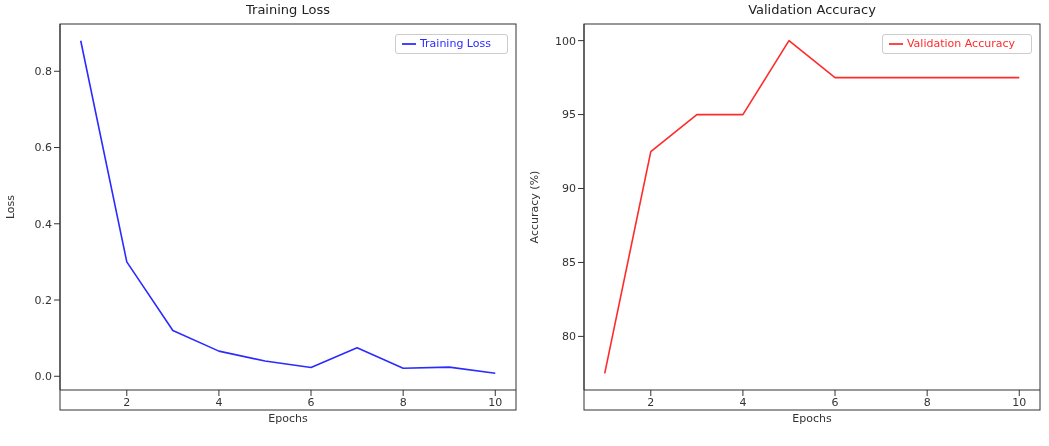 Image resolution: width=1049 pixels, height=446 pixels. I want to click on y-tick-label: 0.6, so click(43, 148).